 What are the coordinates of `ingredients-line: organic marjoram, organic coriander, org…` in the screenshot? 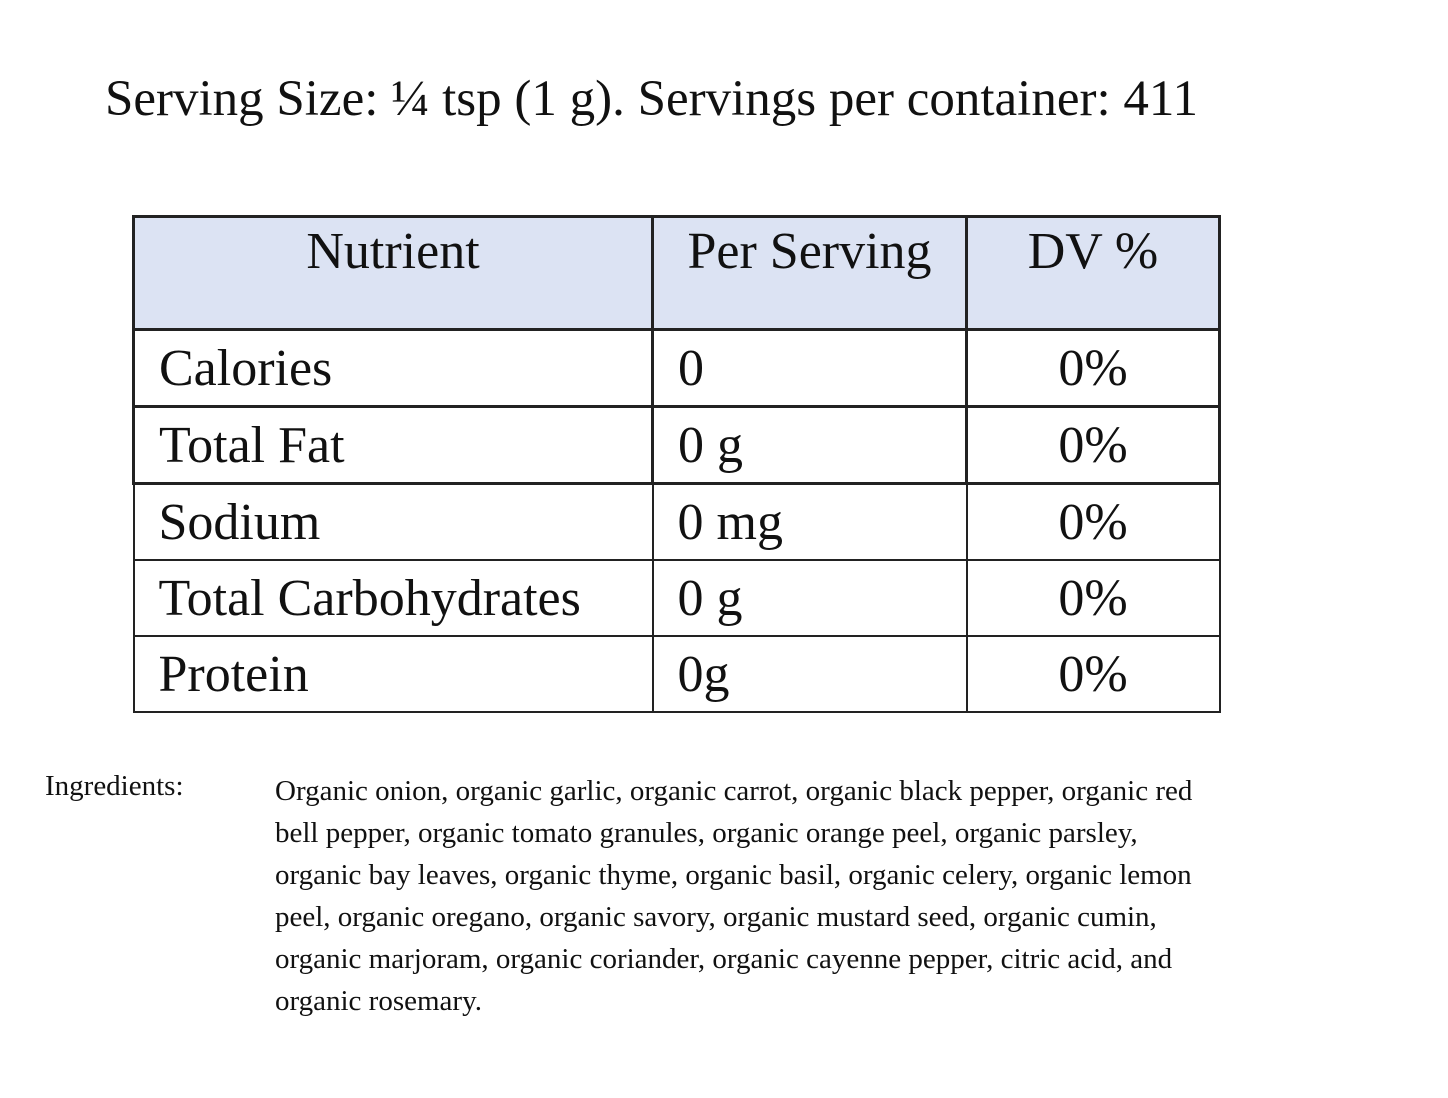 It's located at (724, 959).